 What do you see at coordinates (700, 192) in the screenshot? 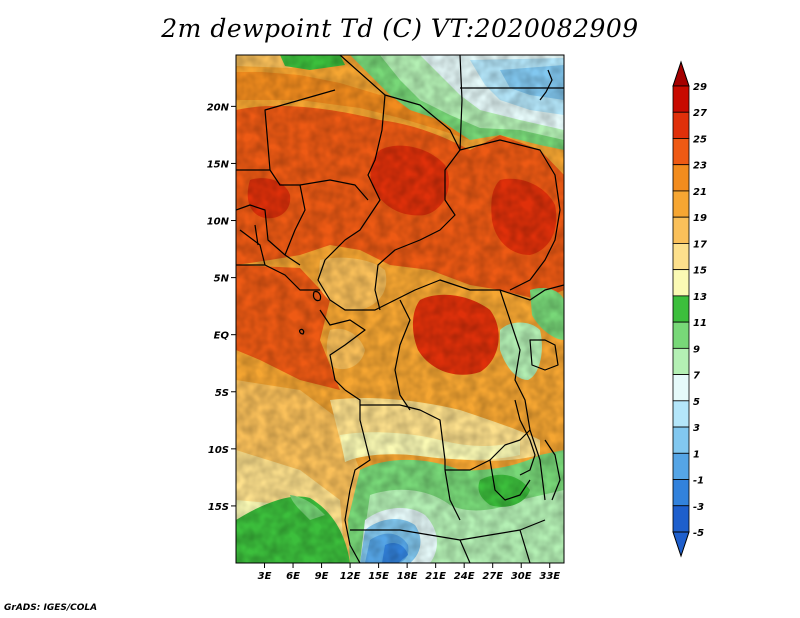
I see `colorbar-label: 21` at bounding box center [700, 192].